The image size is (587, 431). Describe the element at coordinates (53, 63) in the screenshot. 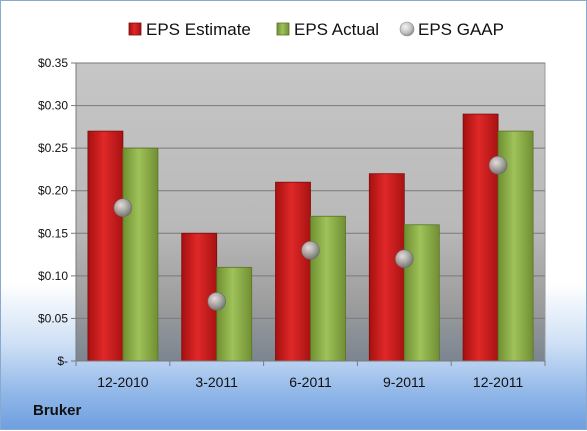

I see `y-tick-label: $0.35` at that location.